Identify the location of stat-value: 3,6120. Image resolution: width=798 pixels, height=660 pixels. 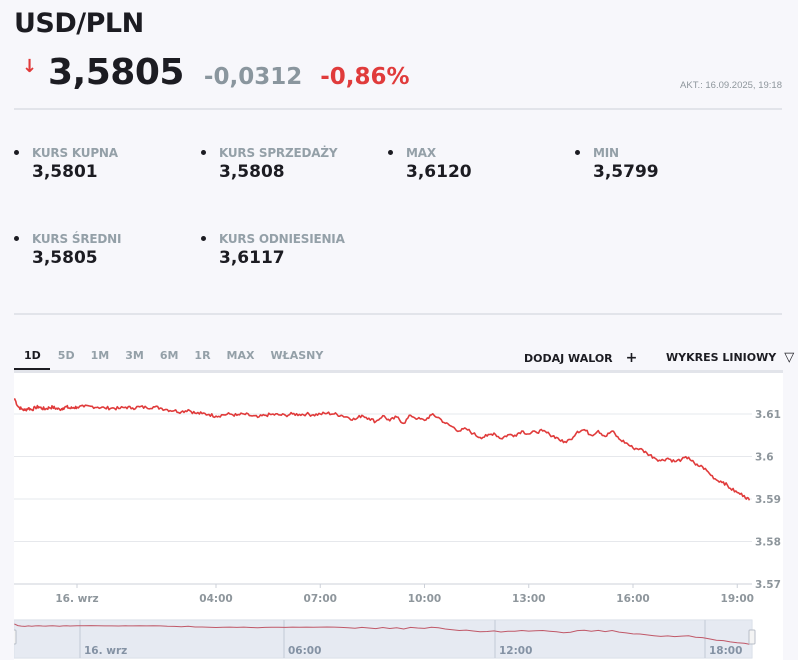
(439, 172).